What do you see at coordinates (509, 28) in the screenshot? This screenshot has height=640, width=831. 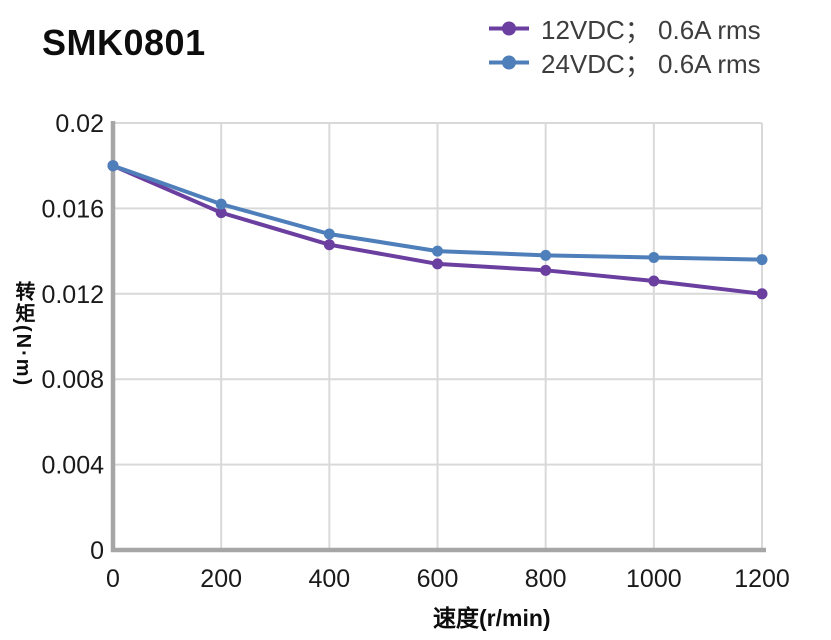 I see `legend-marker-12vdc-icon` at bounding box center [509, 28].